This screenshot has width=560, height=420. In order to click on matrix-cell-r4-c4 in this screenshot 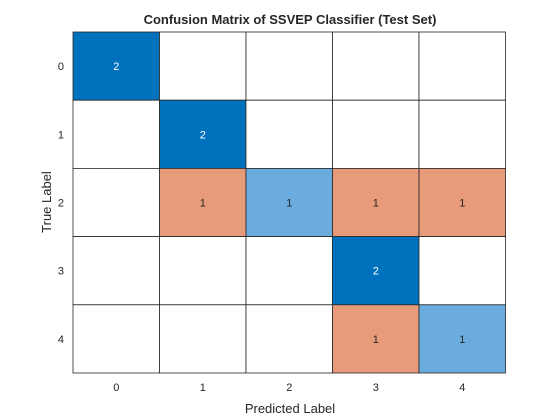, I will do `click(462, 339)`.